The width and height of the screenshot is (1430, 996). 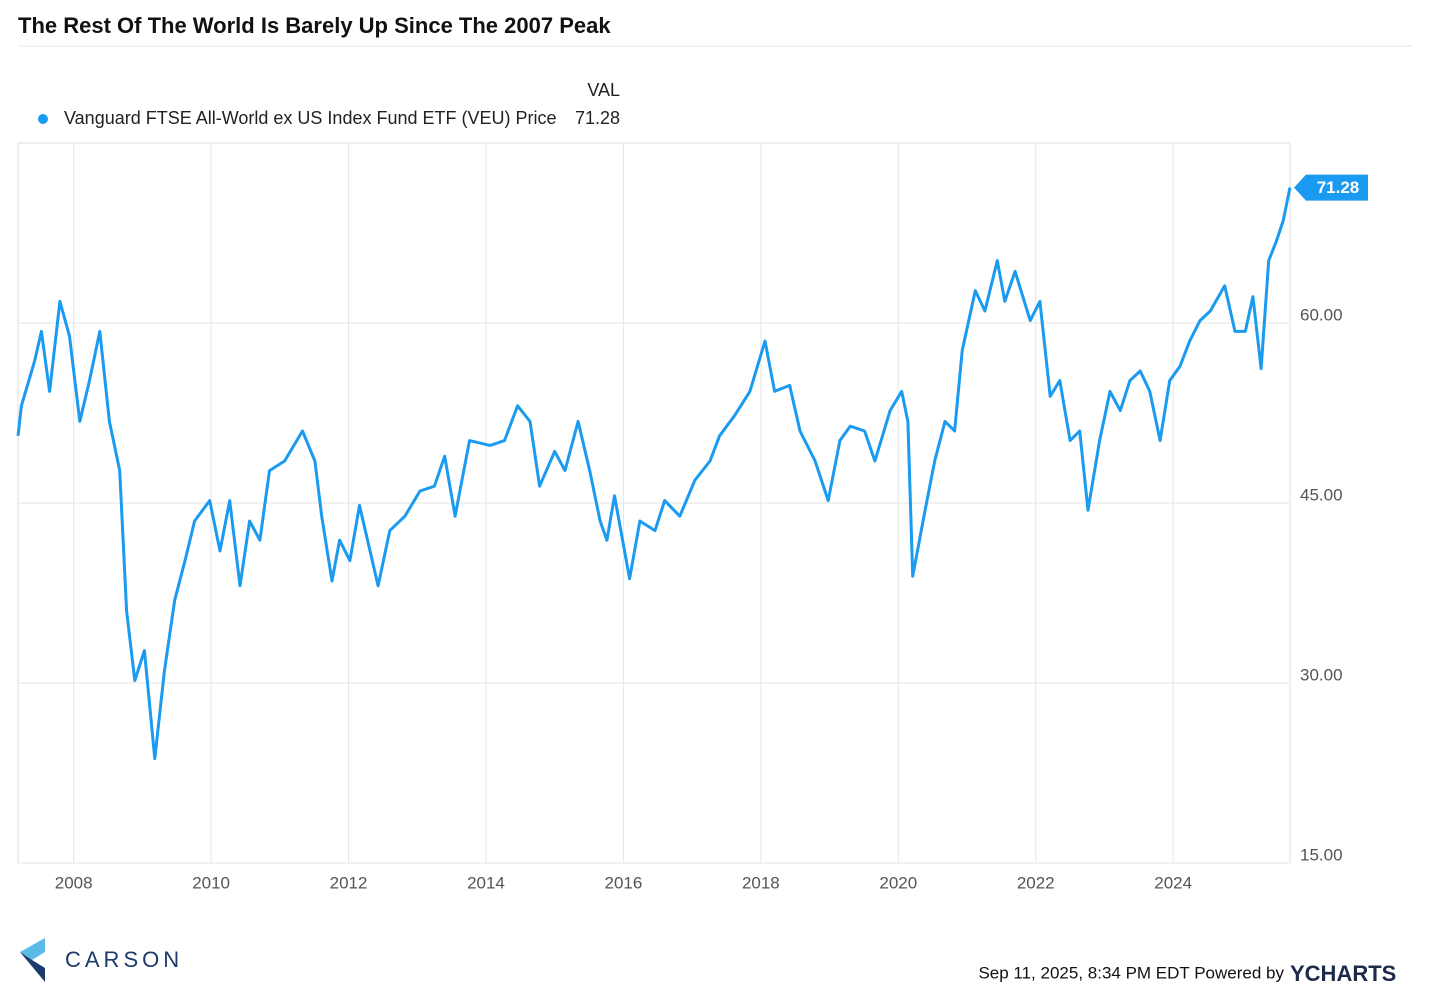 What do you see at coordinates (624, 882) in the screenshot?
I see `x-tick-label: 2016` at bounding box center [624, 882].